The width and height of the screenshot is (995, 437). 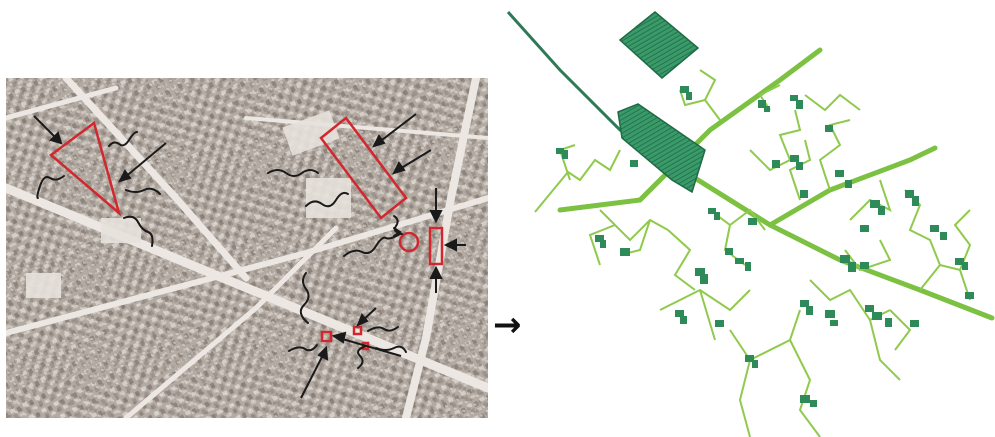 I want to click on small-rect-site, so click(x=436, y=246).